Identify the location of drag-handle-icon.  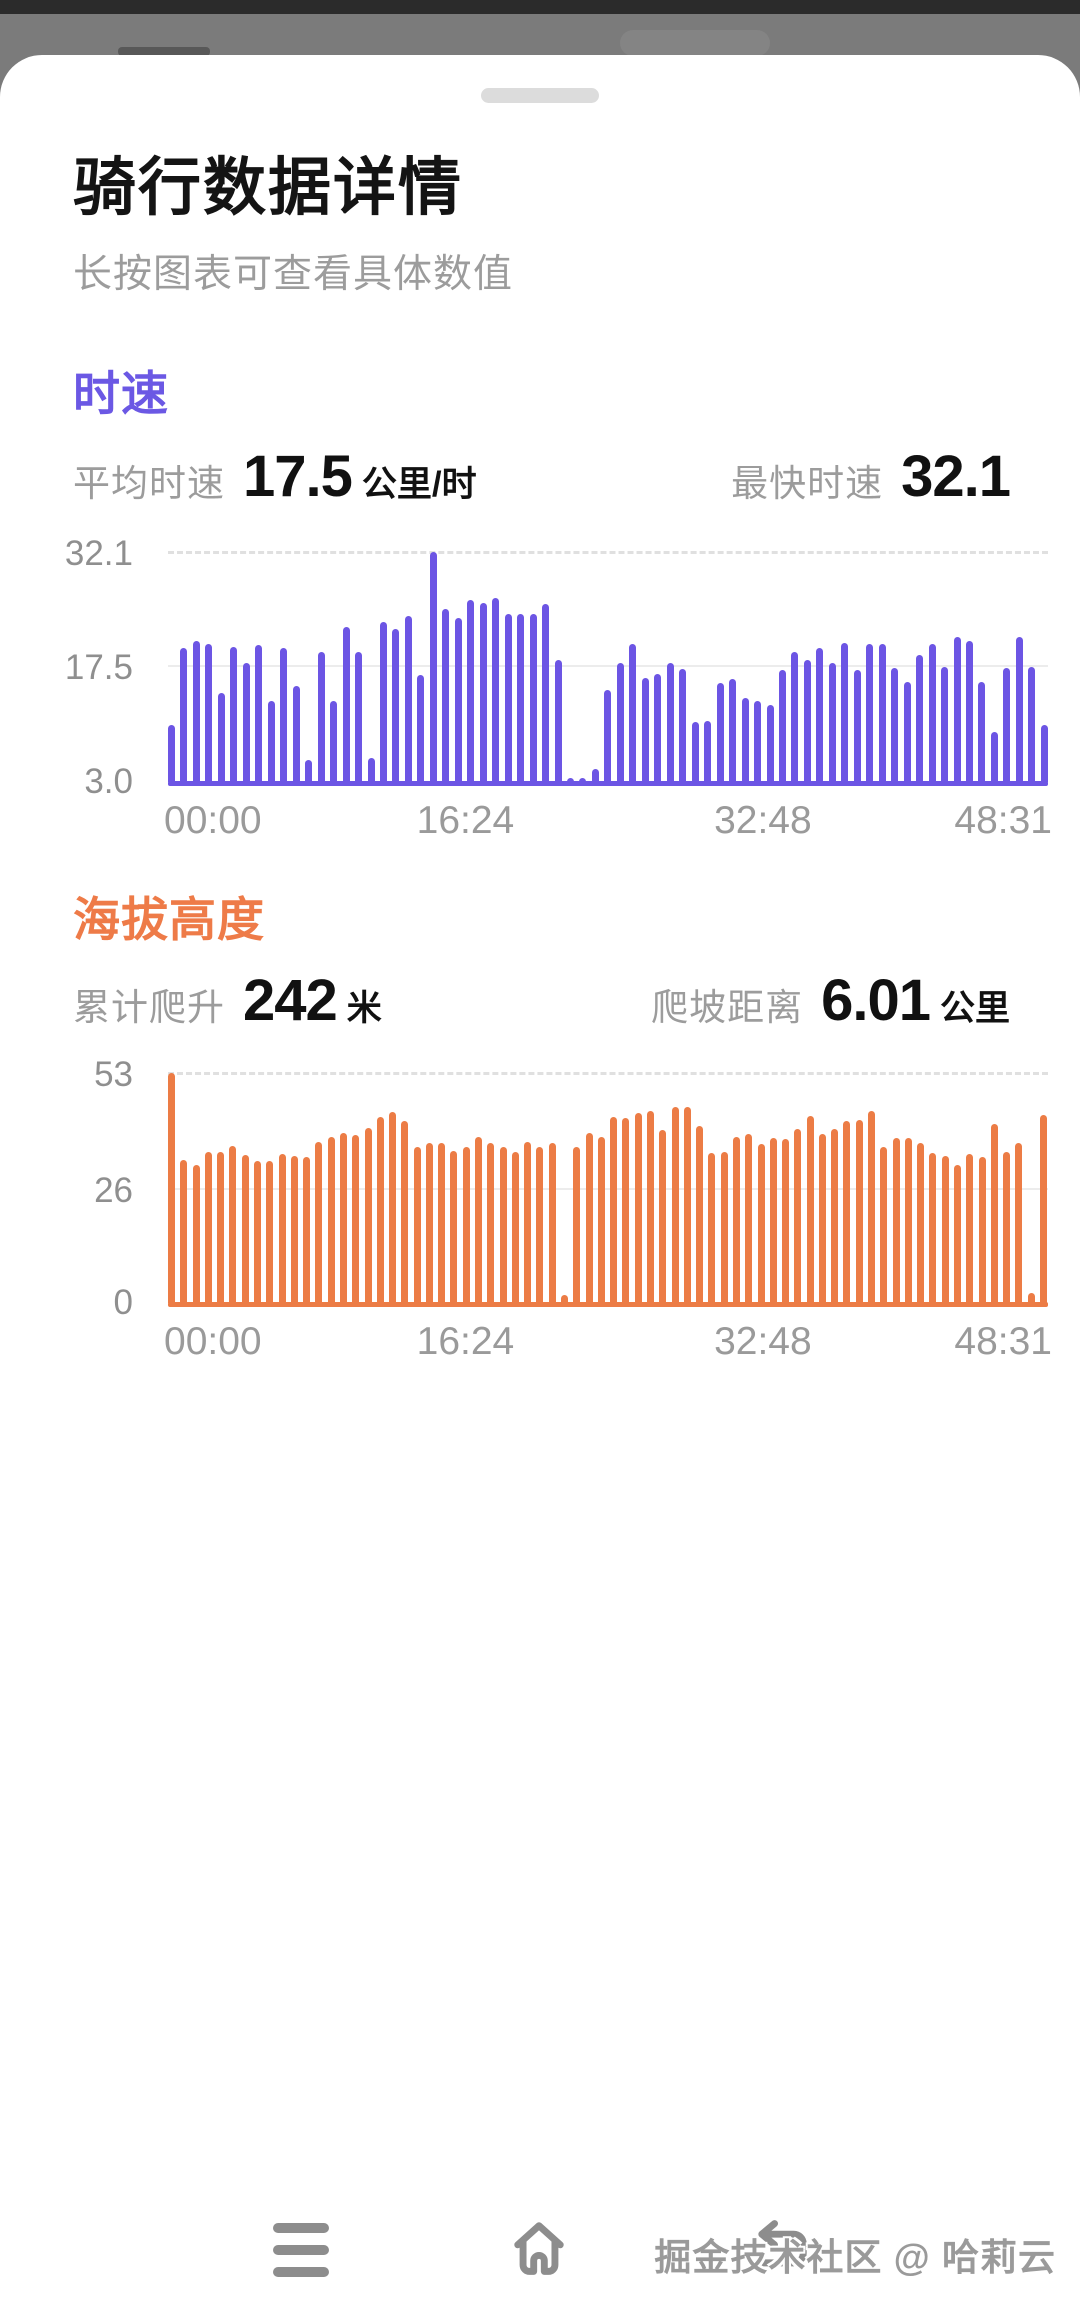
(540, 95).